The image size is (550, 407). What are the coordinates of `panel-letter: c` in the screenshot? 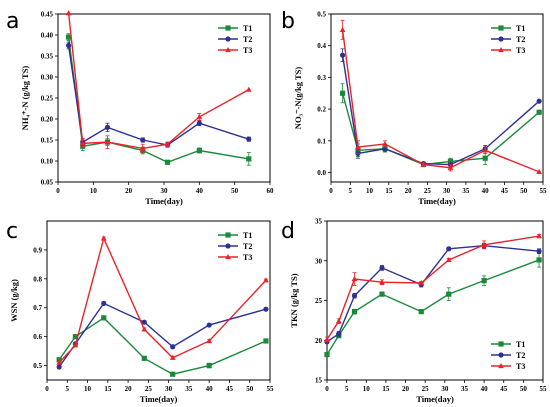 It's located at (12, 231).